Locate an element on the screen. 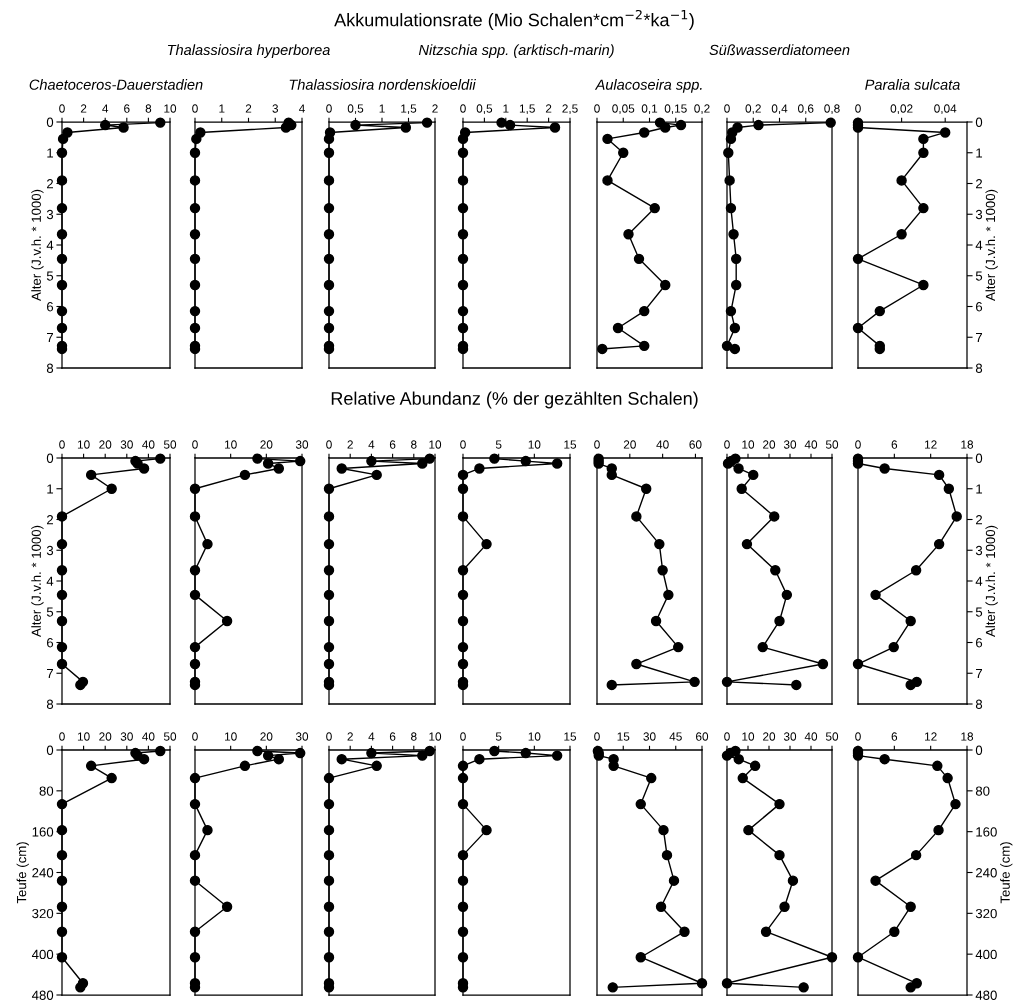  x-tick-label: 0,4 is located at coordinates (779, 109).